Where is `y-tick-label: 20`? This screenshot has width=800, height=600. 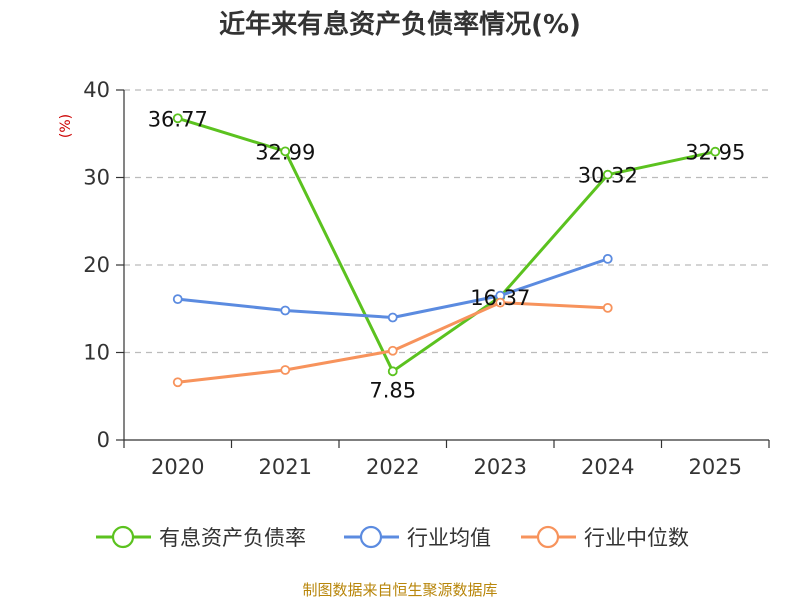 y-tick-label: 20 is located at coordinates (96, 265).